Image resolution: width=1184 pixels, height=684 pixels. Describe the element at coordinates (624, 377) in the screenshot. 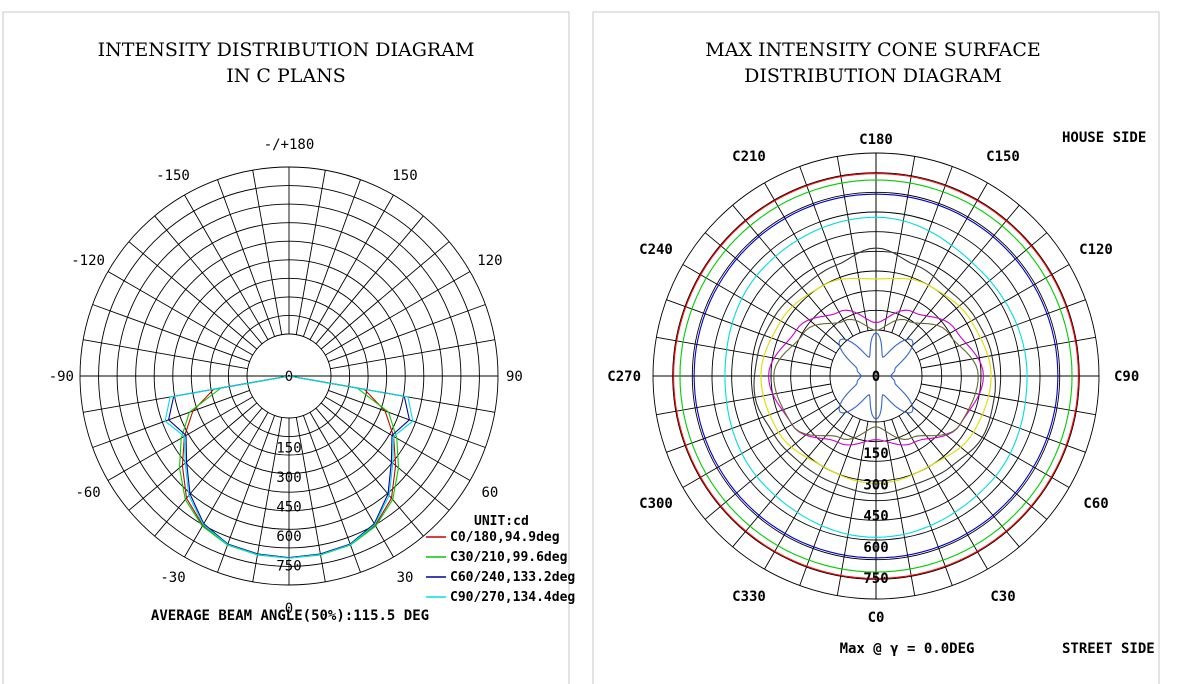

I see `right-angle-label: C270` at that location.